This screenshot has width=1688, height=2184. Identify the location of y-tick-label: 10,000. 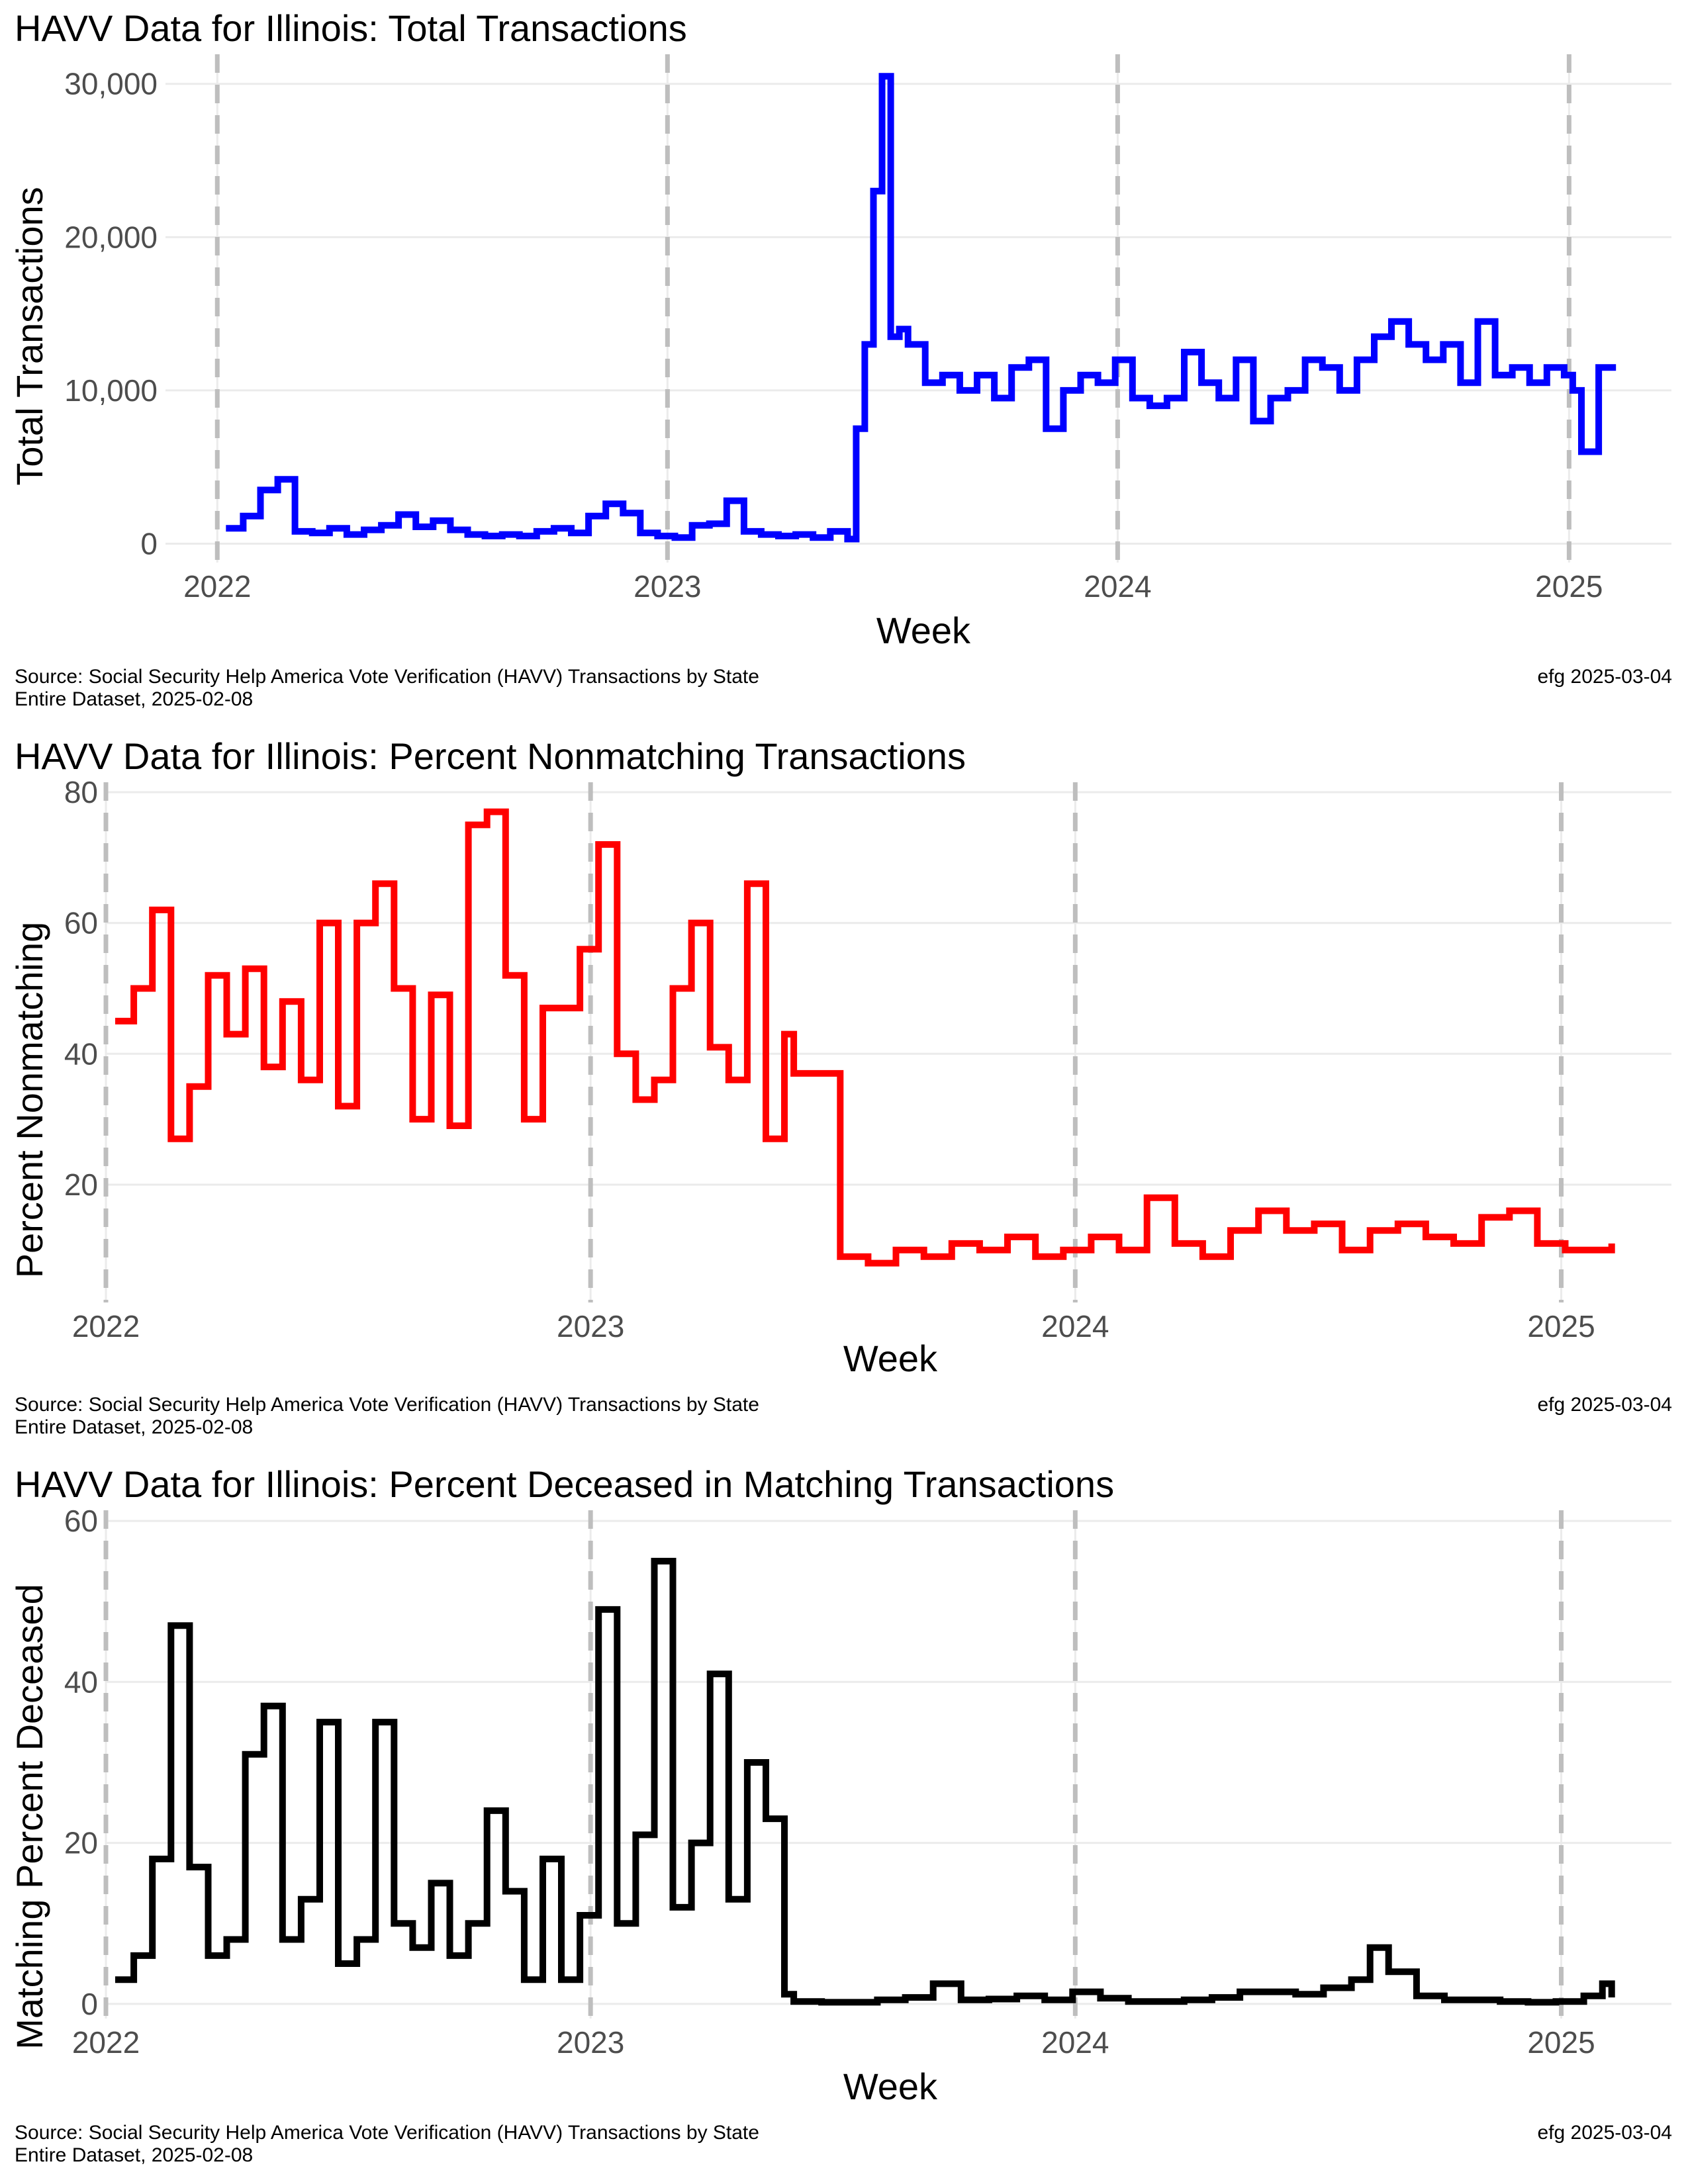
(111, 390).